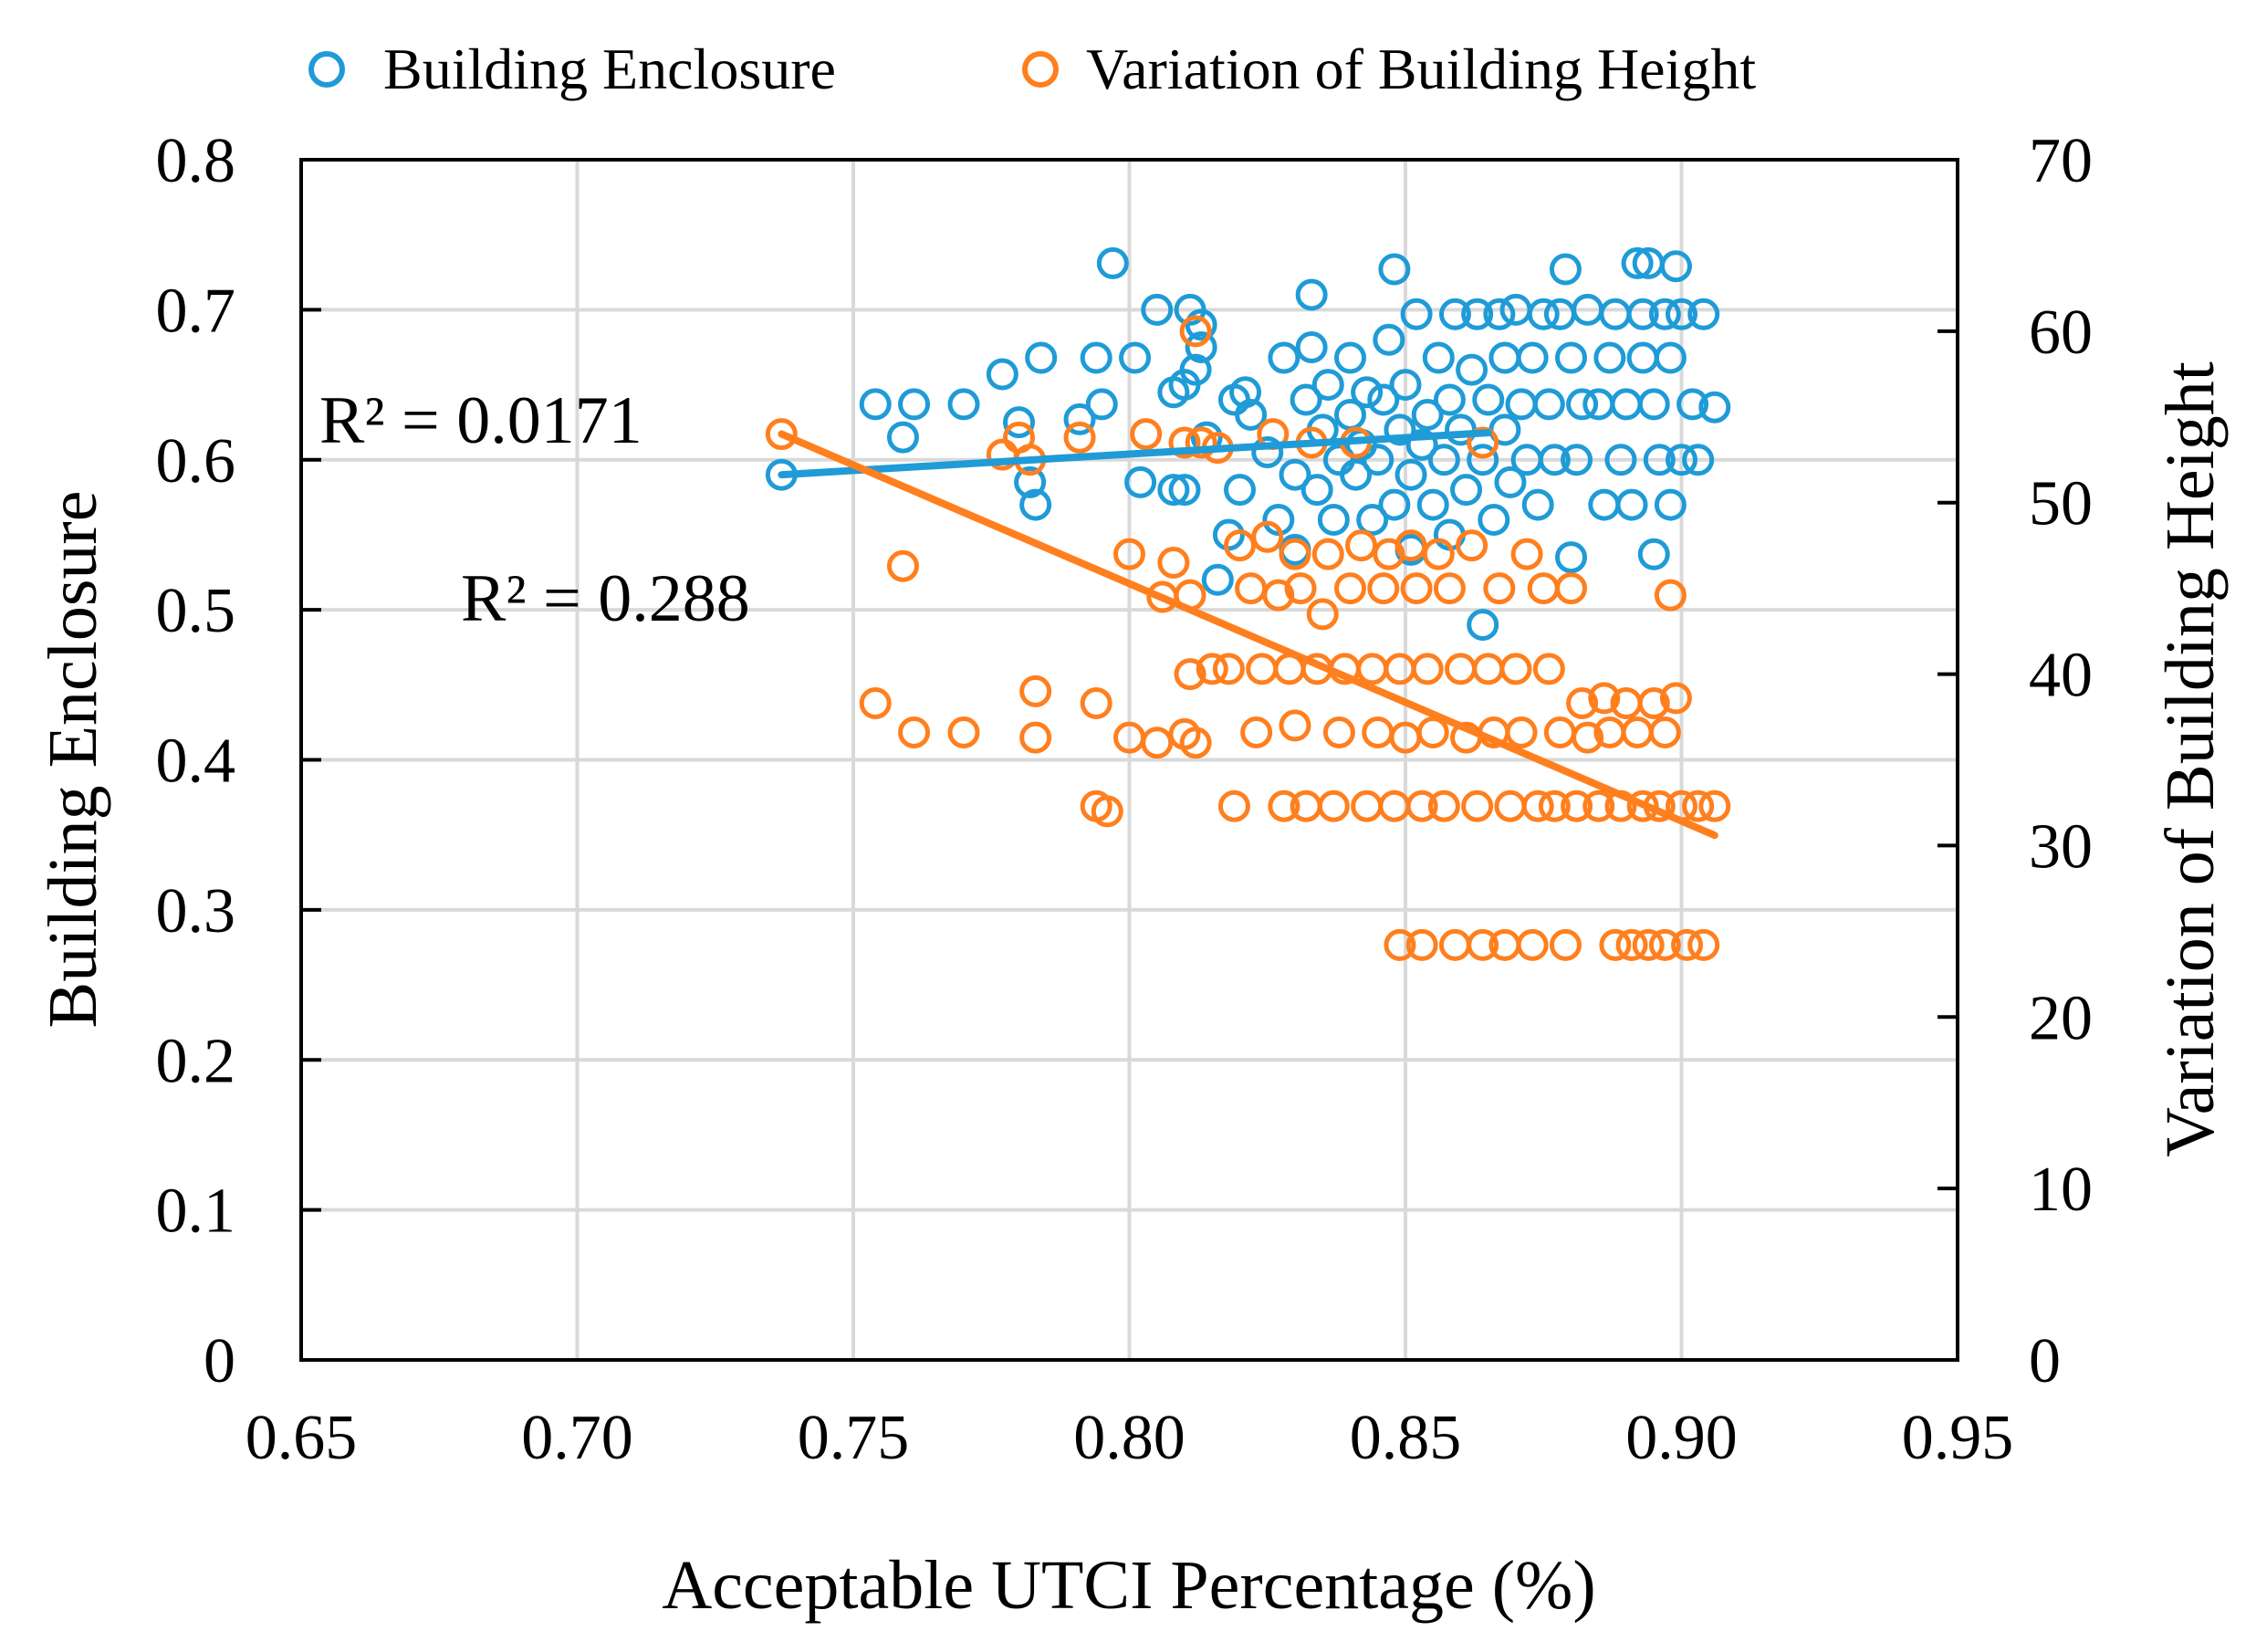 Image resolution: width=2256 pixels, height=1652 pixels. I want to click on legend-marker-height, so click(1040, 69).